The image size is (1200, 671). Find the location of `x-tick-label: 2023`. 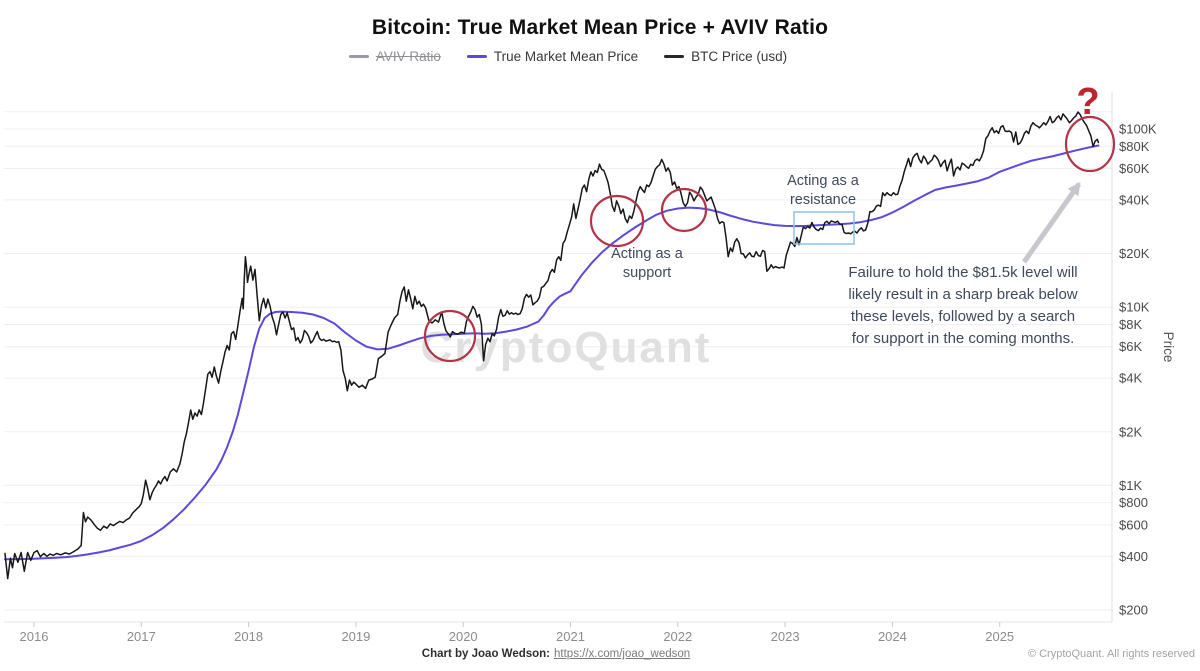

x-tick-label: 2023 is located at coordinates (785, 636).